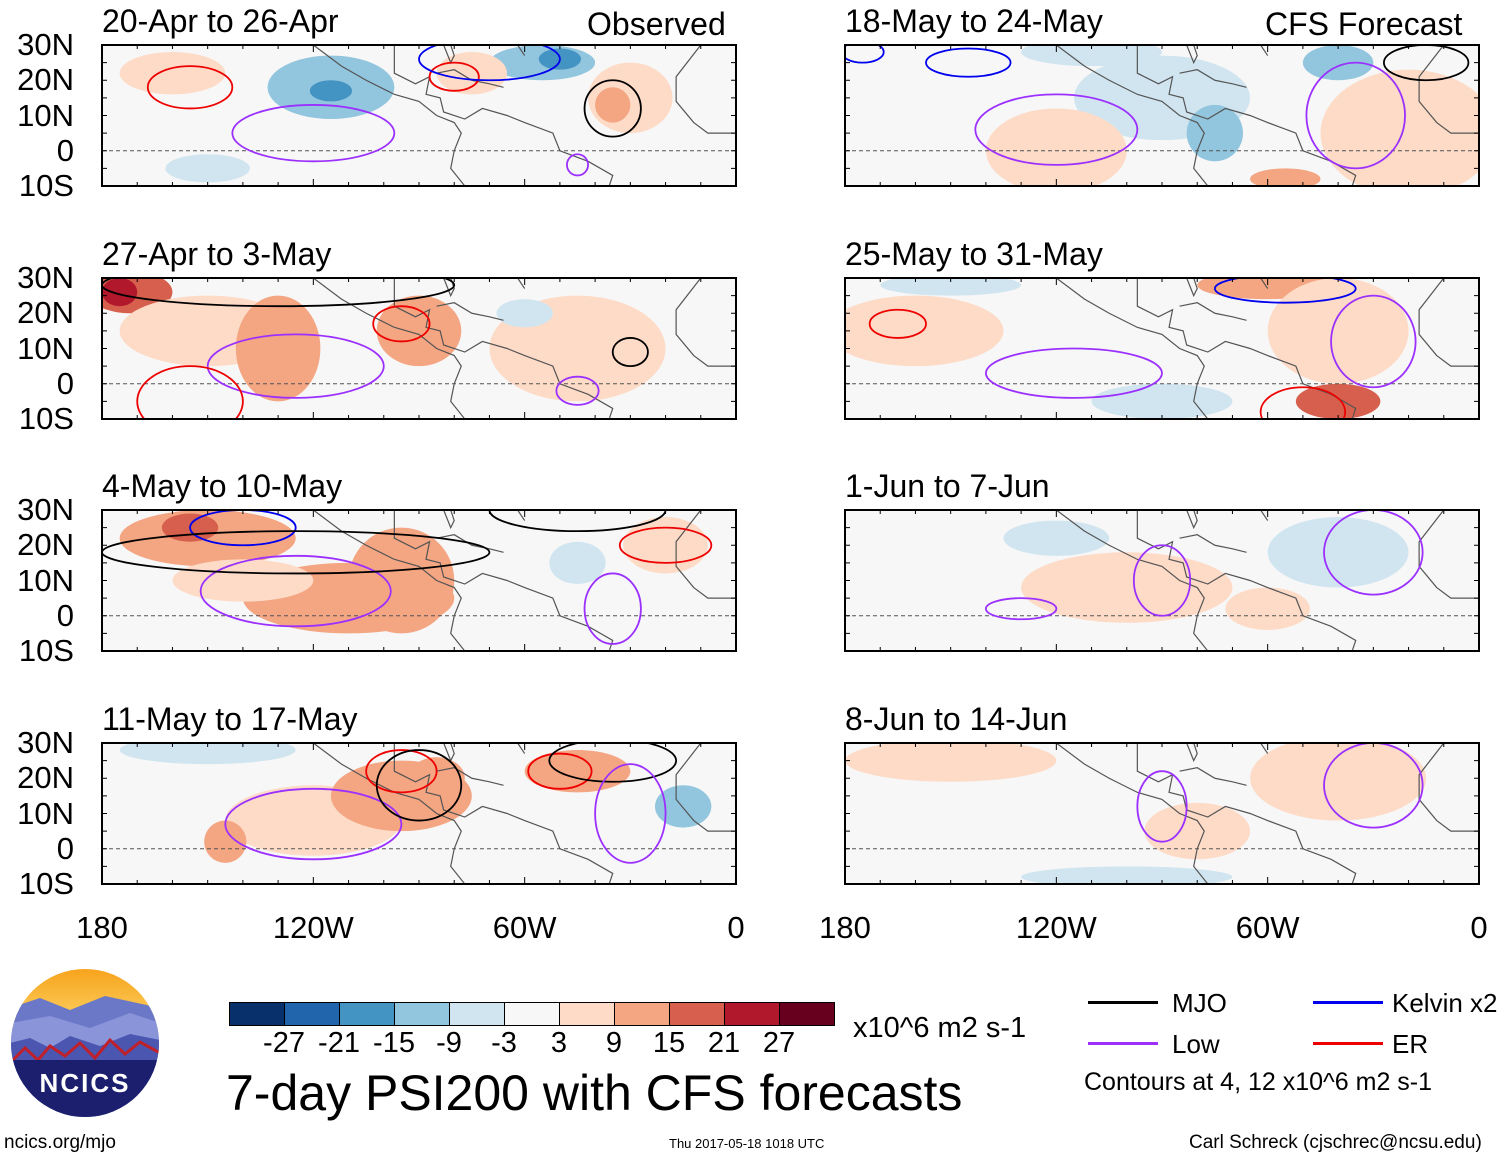 The width and height of the screenshot is (1510, 1158). What do you see at coordinates (220, 21) in the screenshot?
I see `panel-title: 20-Apr to 26-Apr` at bounding box center [220, 21].